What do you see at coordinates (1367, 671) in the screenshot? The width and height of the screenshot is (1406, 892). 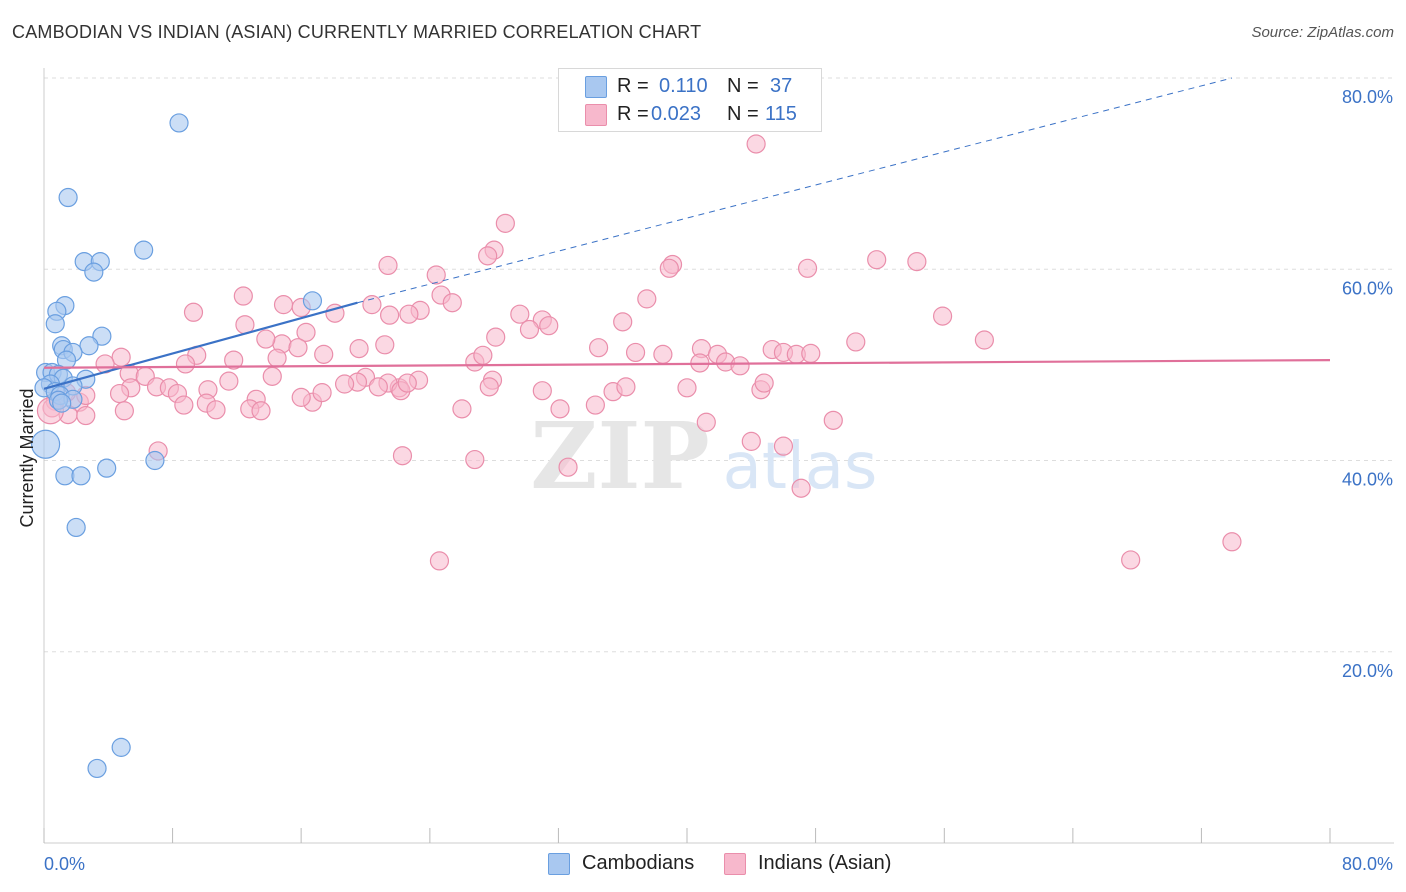 I see `y-tick-label: 20.0%` at bounding box center [1367, 671].